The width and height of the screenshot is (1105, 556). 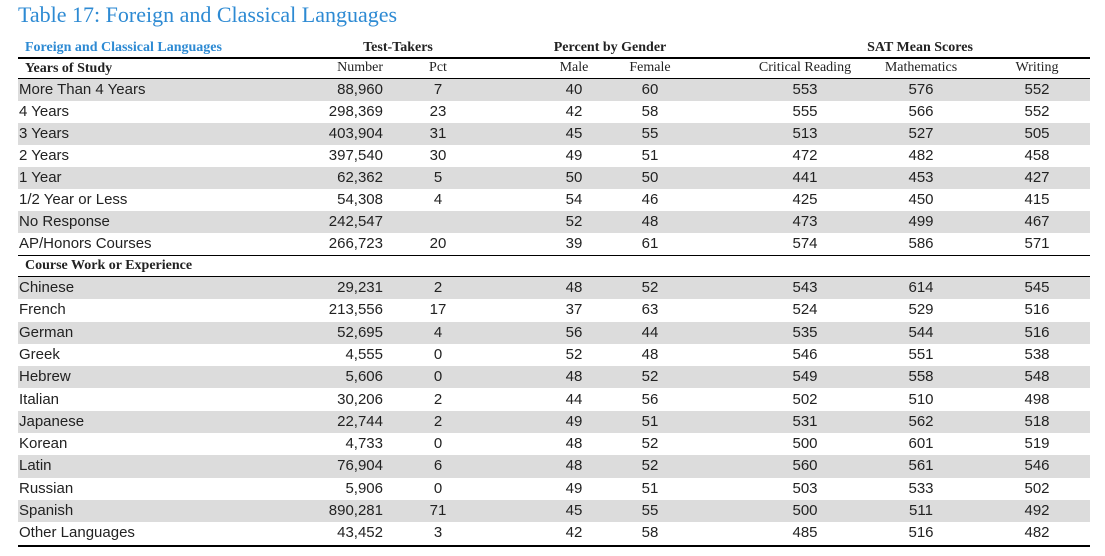 What do you see at coordinates (805, 466) in the screenshot?
I see `cell: 560` at bounding box center [805, 466].